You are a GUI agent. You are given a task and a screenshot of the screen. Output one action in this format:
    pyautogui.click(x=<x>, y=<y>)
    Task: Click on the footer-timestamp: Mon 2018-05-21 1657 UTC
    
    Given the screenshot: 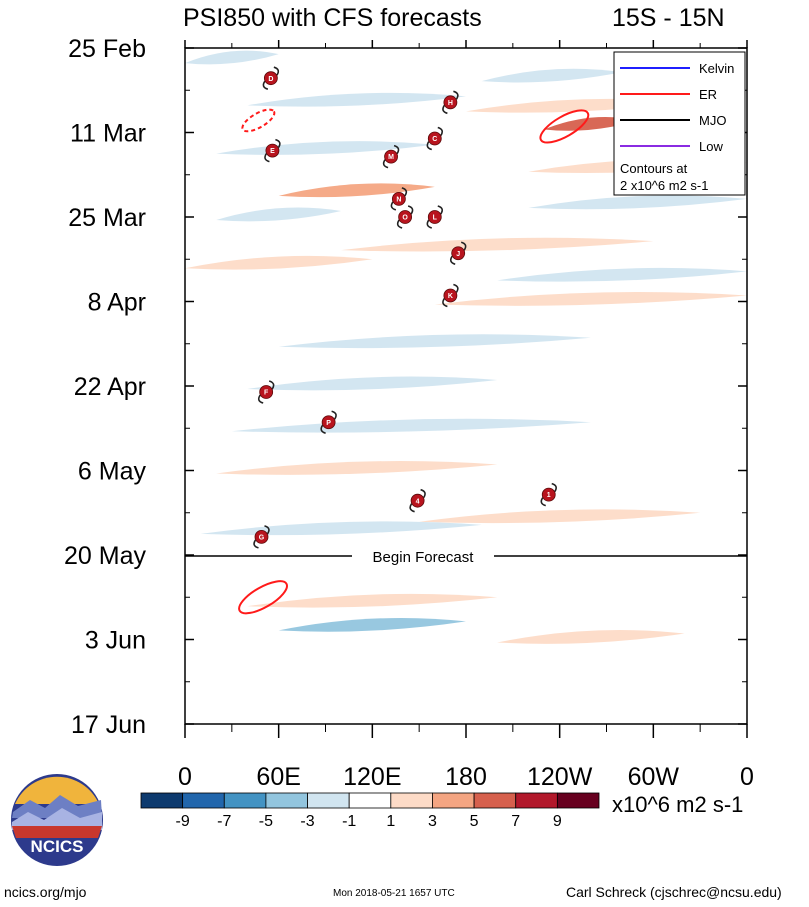 What is the action you would take?
    pyautogui.click(x=394, y=893)
    